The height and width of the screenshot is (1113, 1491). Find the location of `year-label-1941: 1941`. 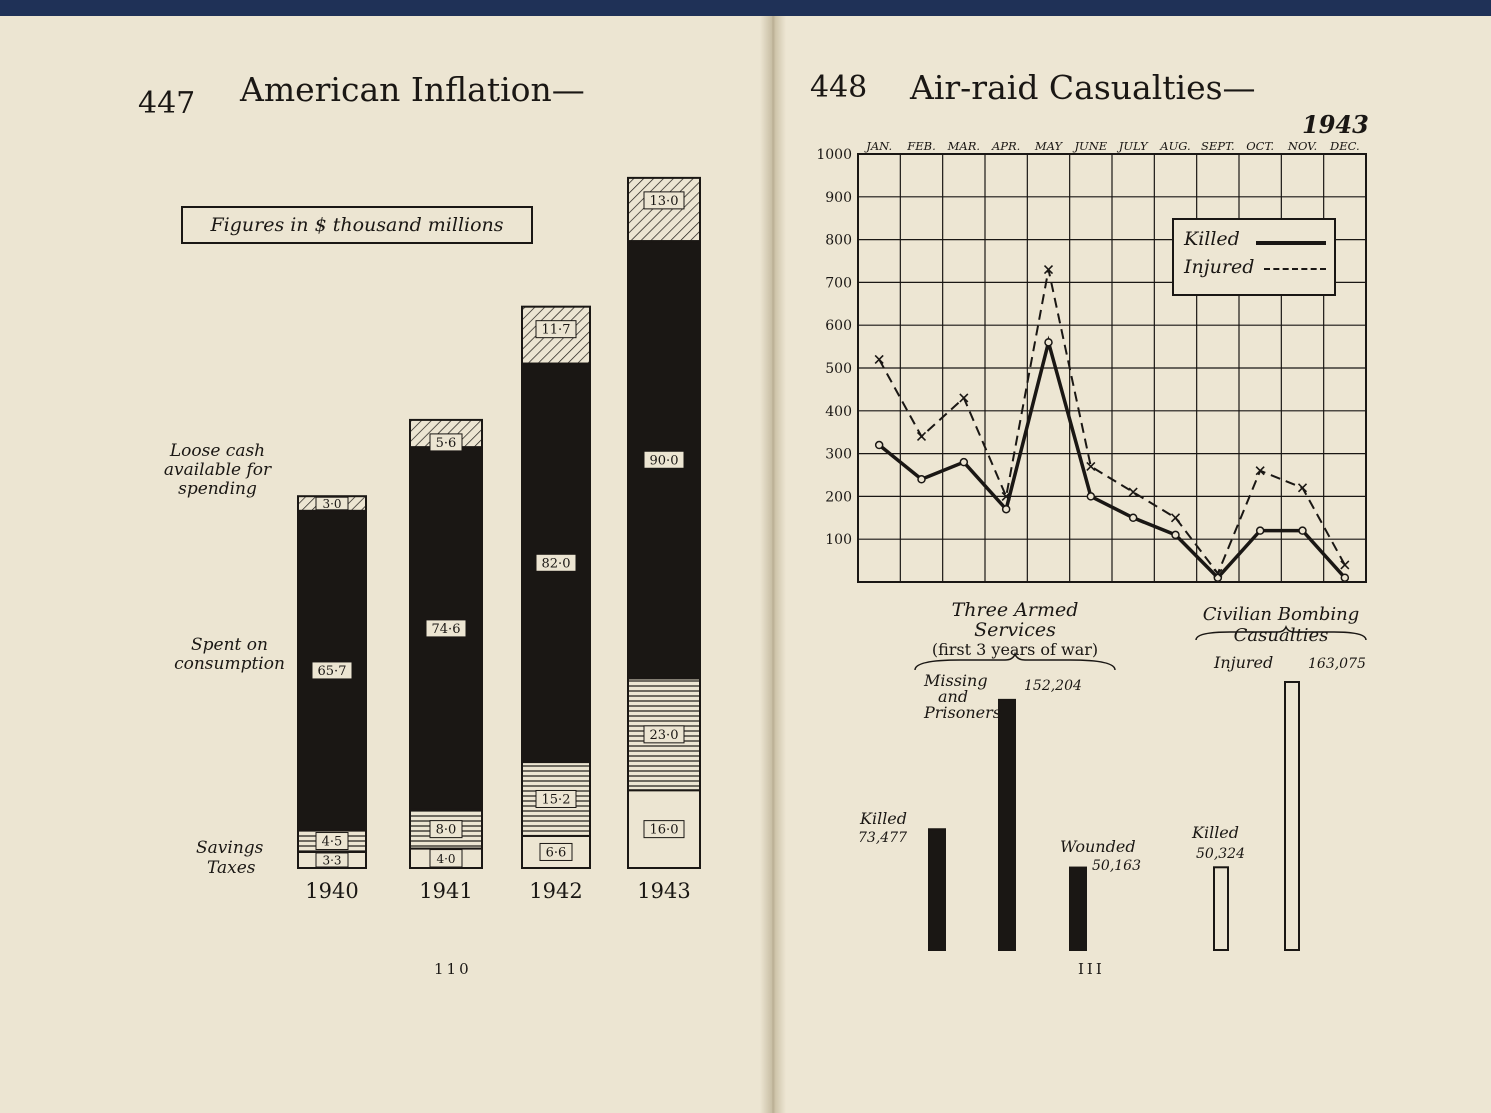

year-label-1941: 1941 is located at coordinates (445, 891).